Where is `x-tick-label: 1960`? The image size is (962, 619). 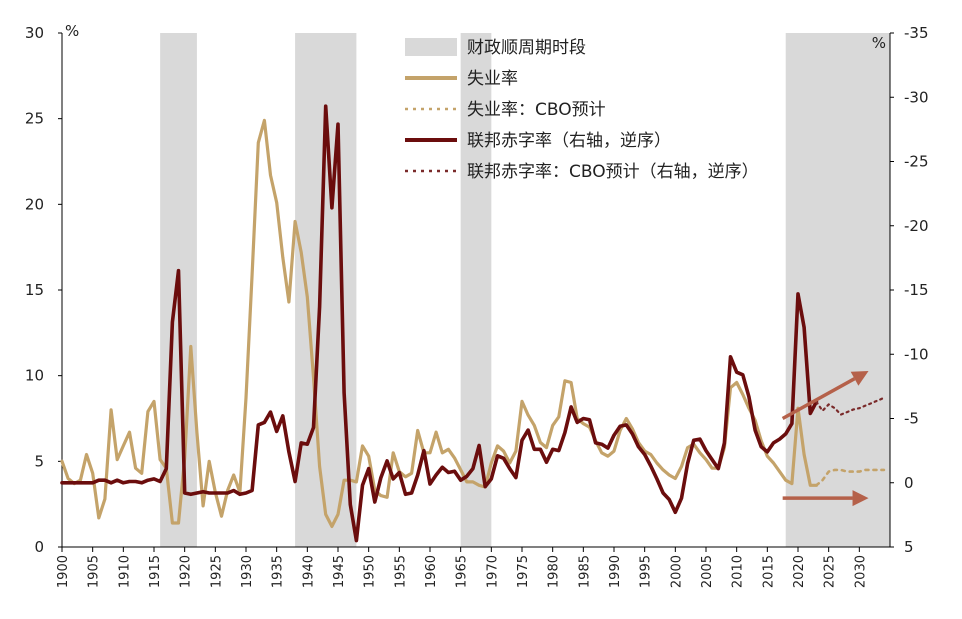
x-tick-label: 1960 is located at coordinates (431, 571).